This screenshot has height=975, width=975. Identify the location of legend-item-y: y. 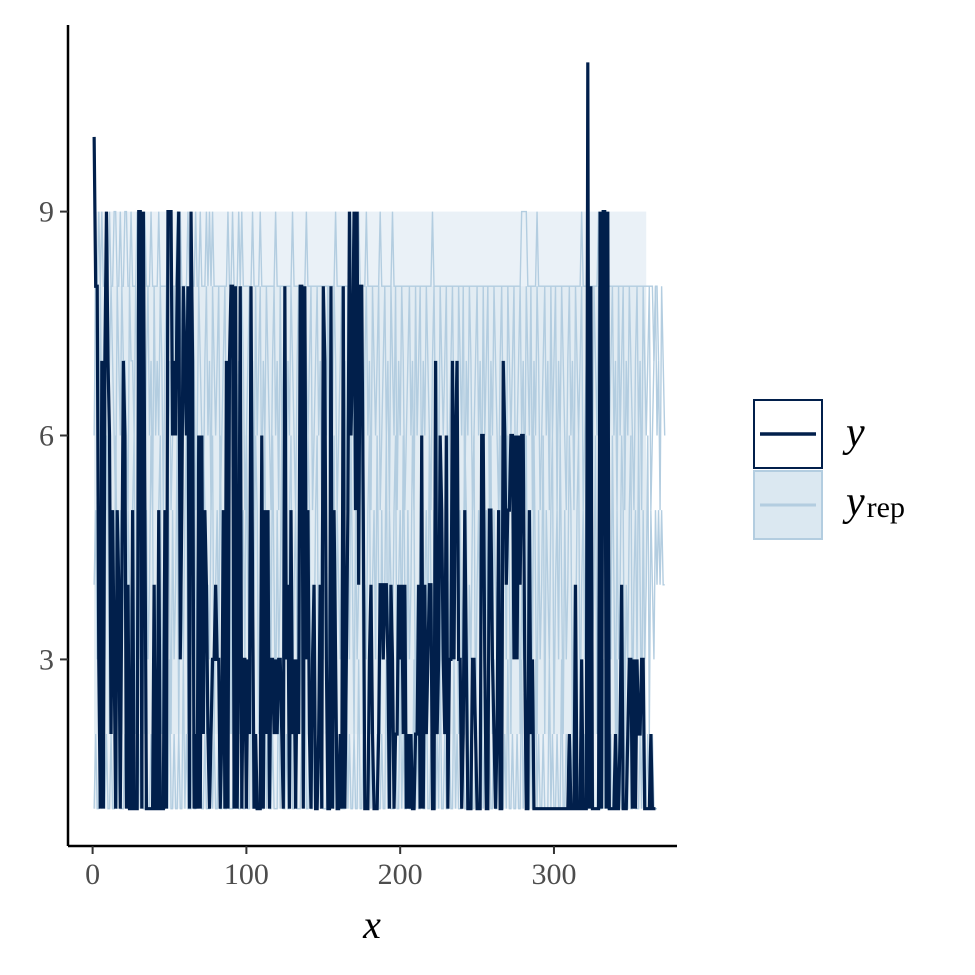
(809, 434).